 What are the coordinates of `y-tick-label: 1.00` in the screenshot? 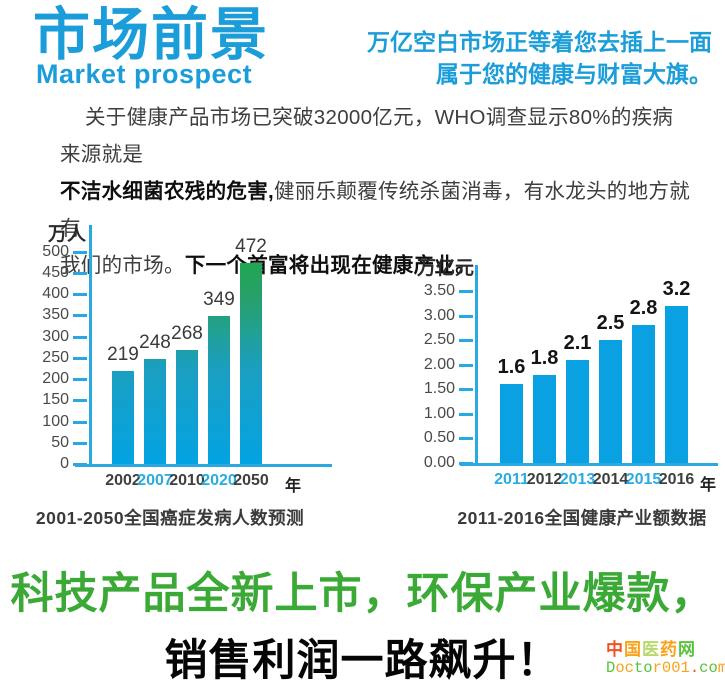 It's located at (439, 413).